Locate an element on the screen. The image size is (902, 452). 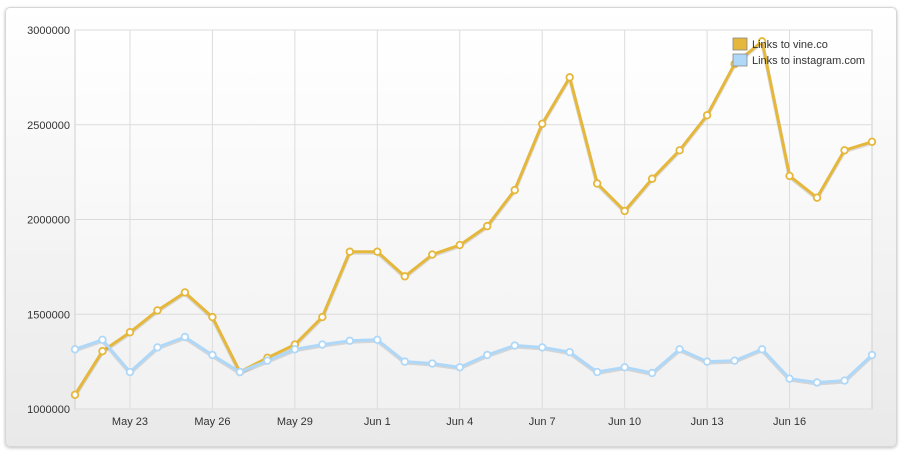
x-tick-label: Jun 16 is located at coordinates (789, 422).